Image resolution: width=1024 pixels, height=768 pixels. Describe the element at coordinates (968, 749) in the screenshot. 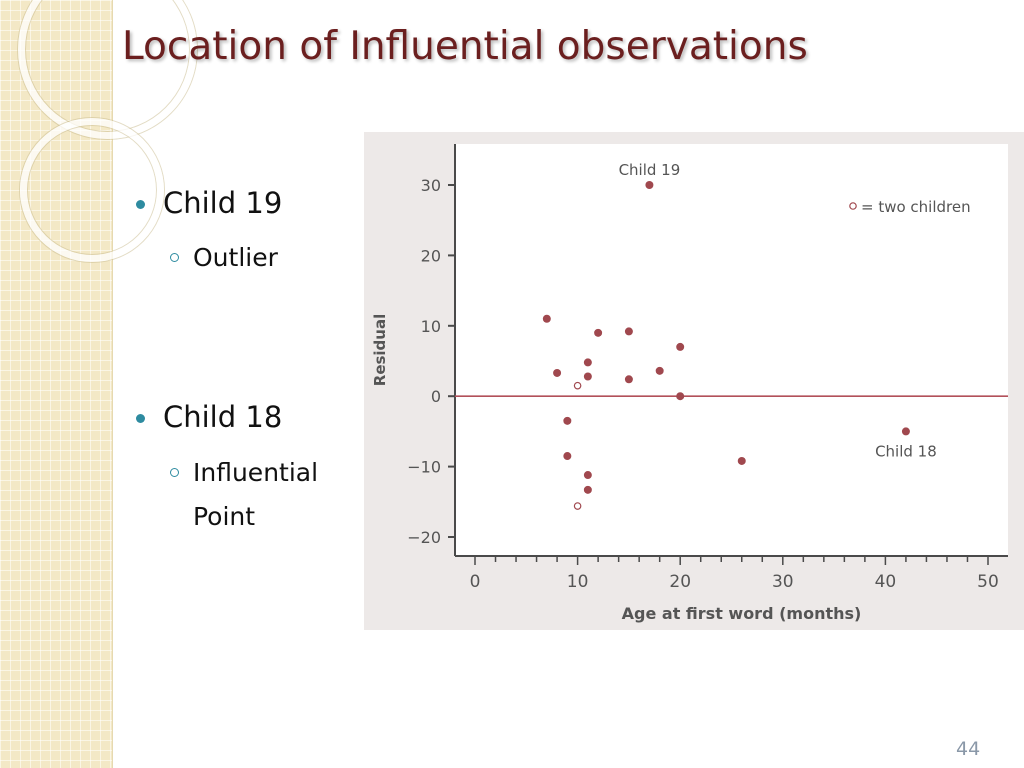

I see `page-number: 44` at that location.